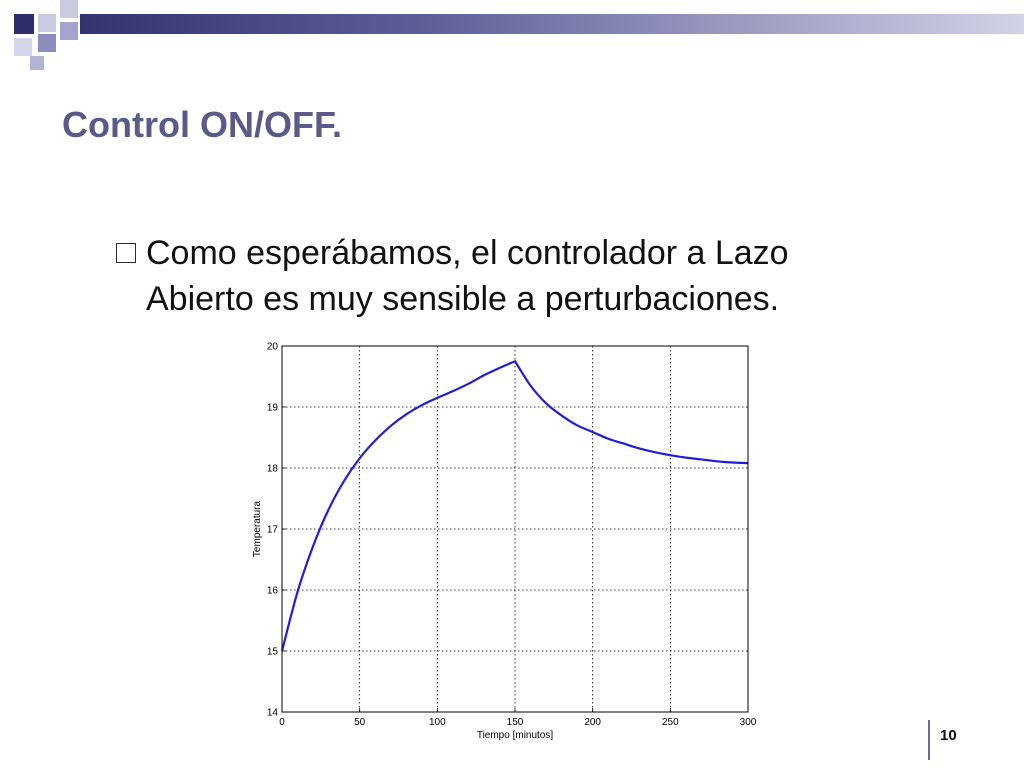 Image resolution: width=1024 pixels, height=768 pixels. Describe the element at coordinates (467, 253) in the screenshot. I see `bullet-line-1: Como esperábamos, el controlador a Lazo` at that location.